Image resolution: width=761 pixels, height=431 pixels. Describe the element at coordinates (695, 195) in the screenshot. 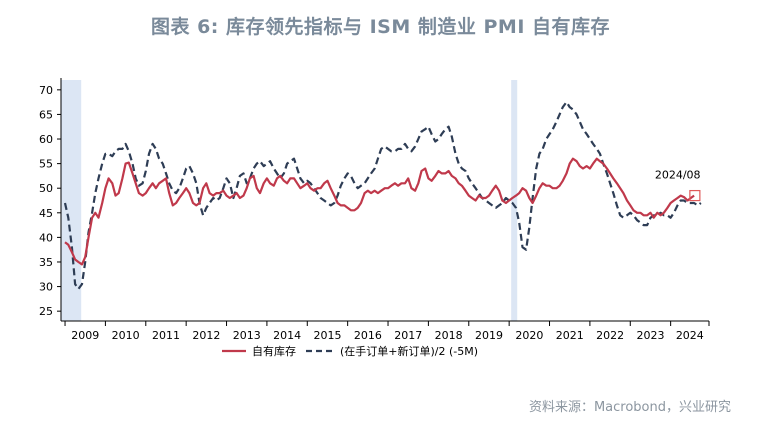

I see `latest-point-marker` at that location.